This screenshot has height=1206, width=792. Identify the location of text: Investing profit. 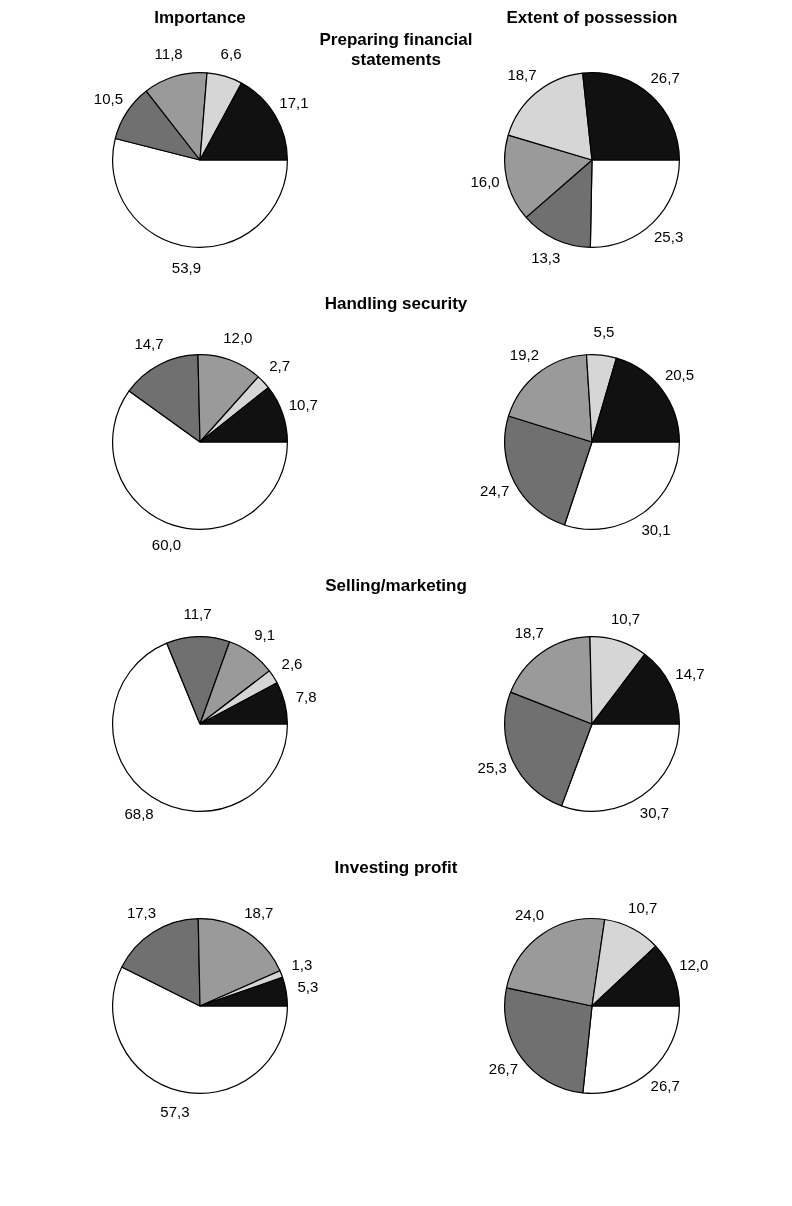
(396, 868).